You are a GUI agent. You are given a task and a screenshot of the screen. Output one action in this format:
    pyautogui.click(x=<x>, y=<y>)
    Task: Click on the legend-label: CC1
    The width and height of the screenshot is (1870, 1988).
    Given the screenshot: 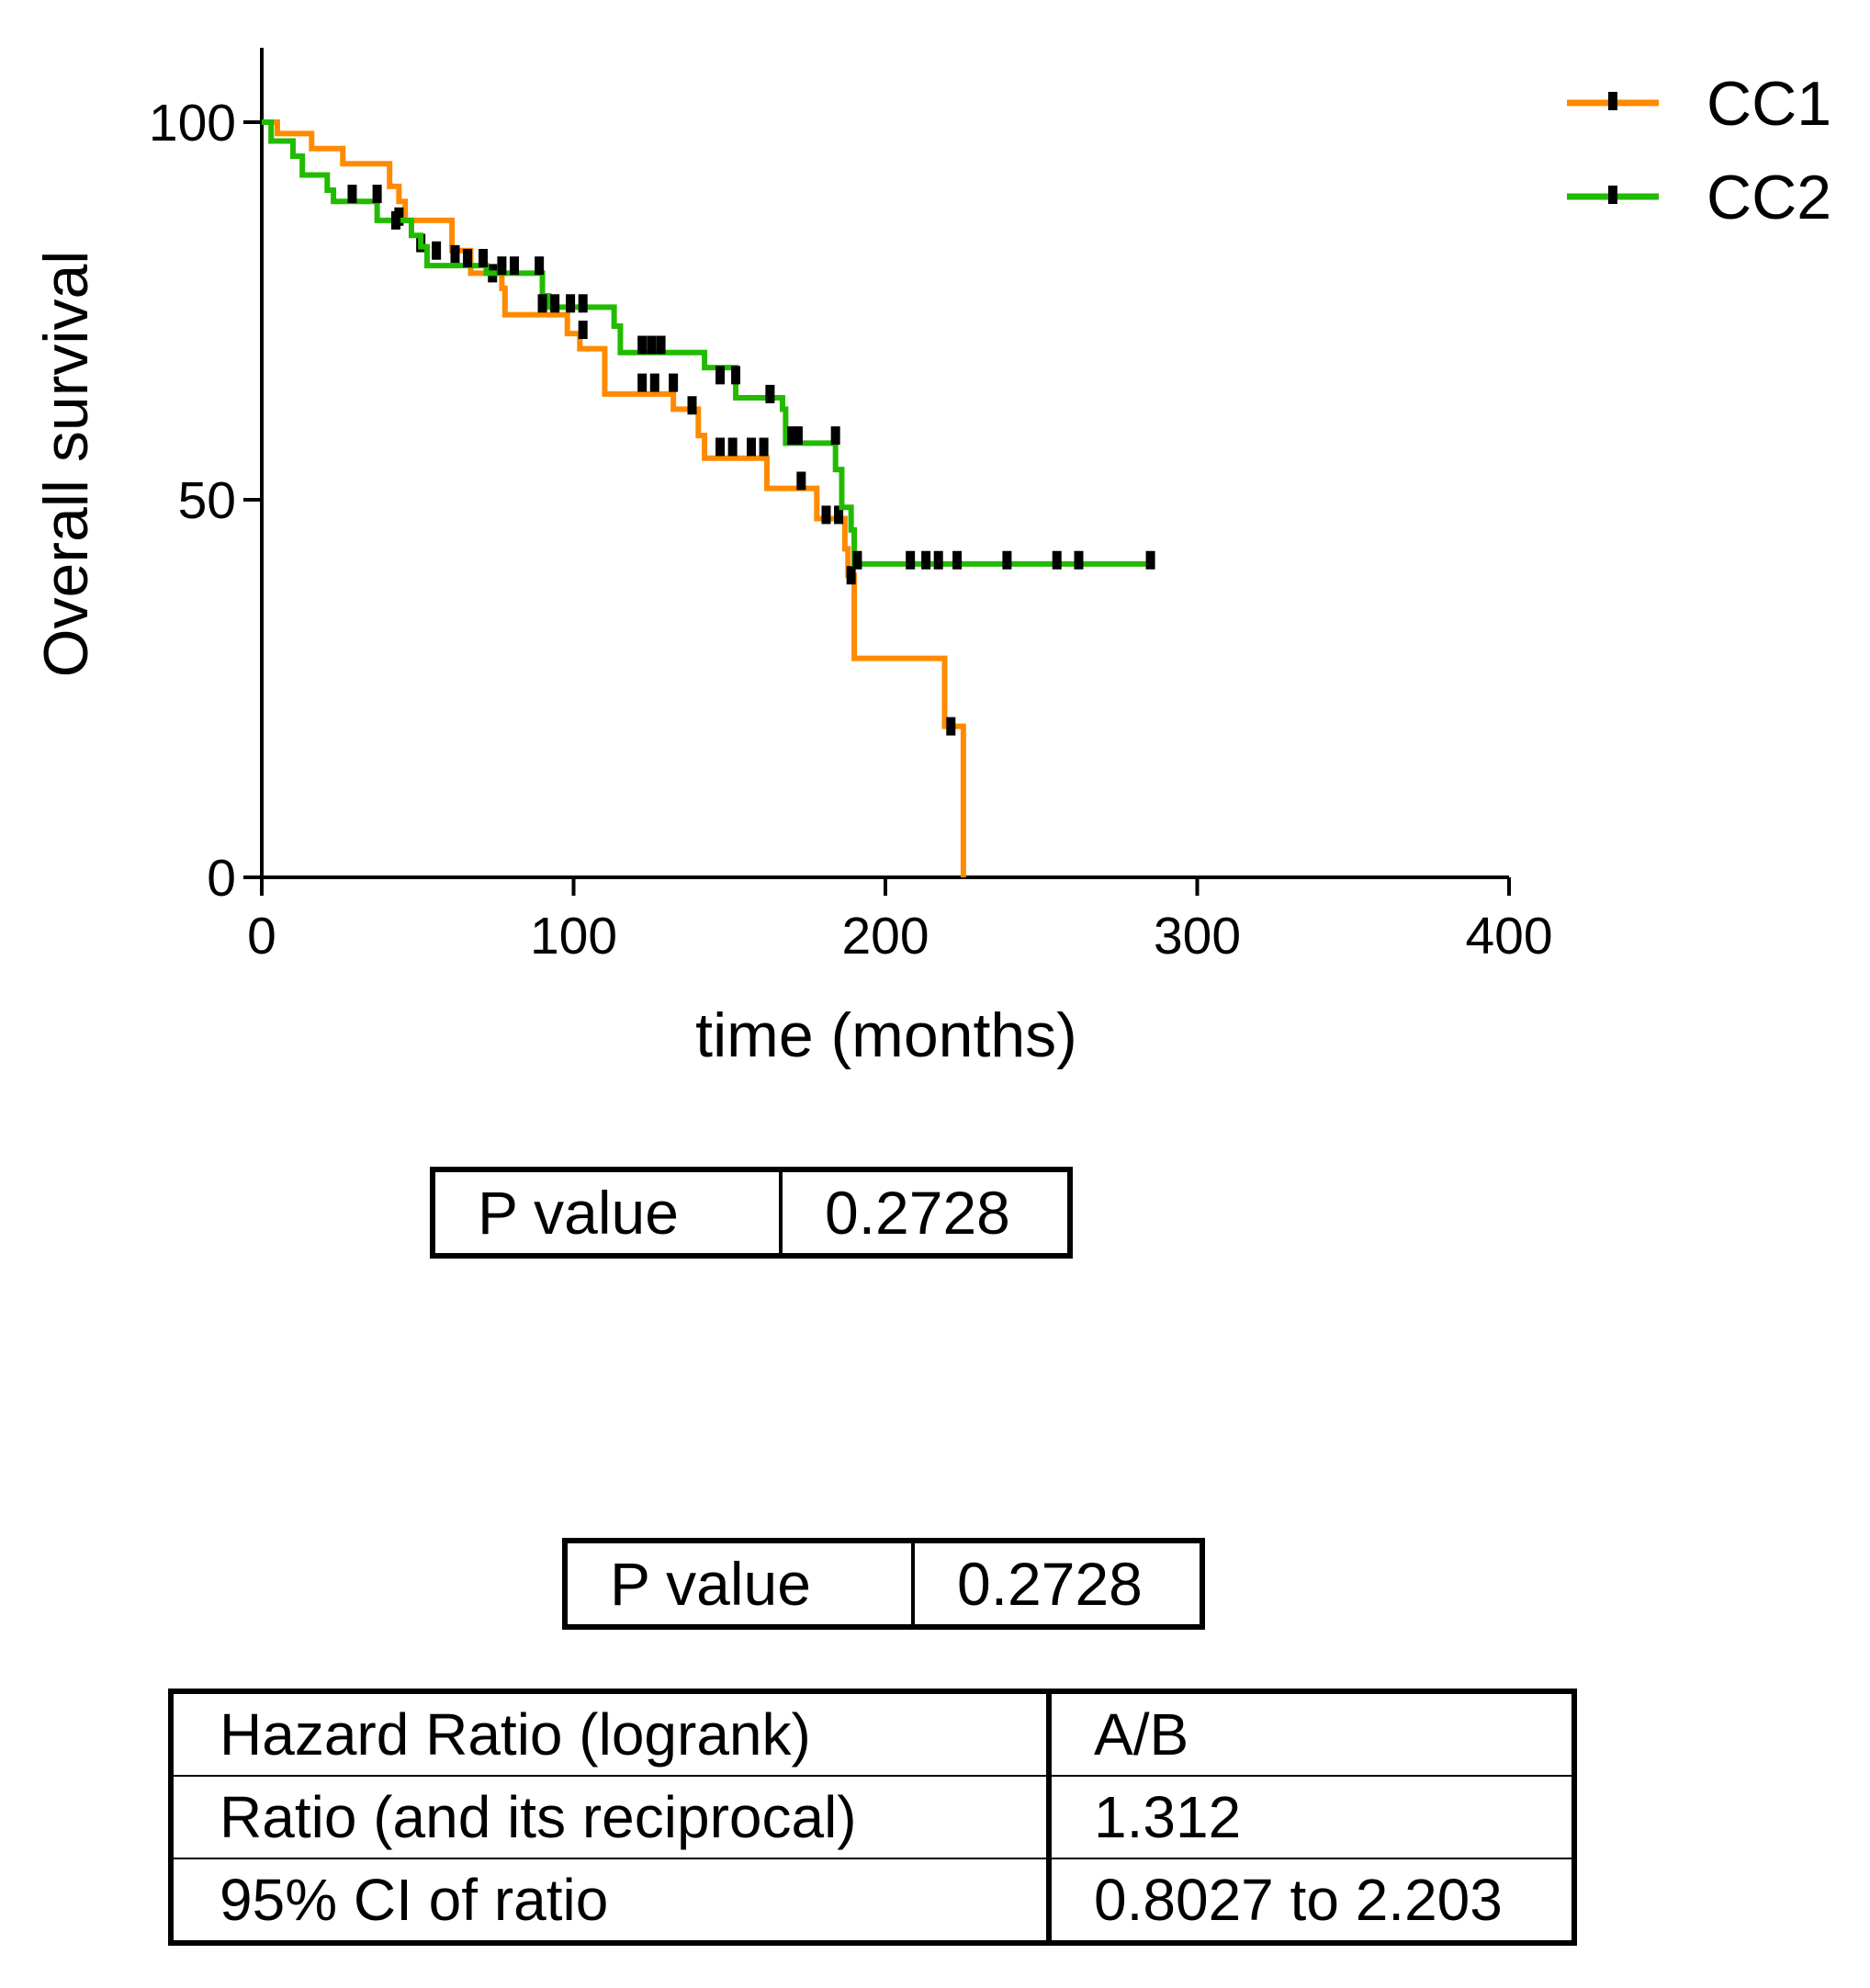 What is the action you would take?
    pyautogui.click(x=1769, y=104)
    